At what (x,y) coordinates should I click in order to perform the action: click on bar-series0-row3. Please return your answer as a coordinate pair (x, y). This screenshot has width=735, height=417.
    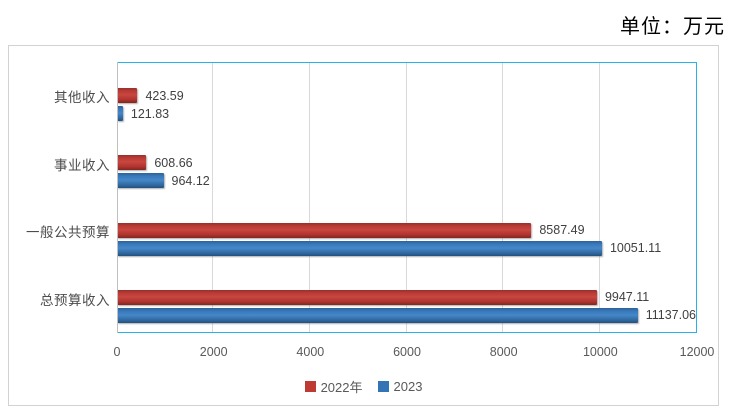
    Looking at the image, I should click on (357, 297).